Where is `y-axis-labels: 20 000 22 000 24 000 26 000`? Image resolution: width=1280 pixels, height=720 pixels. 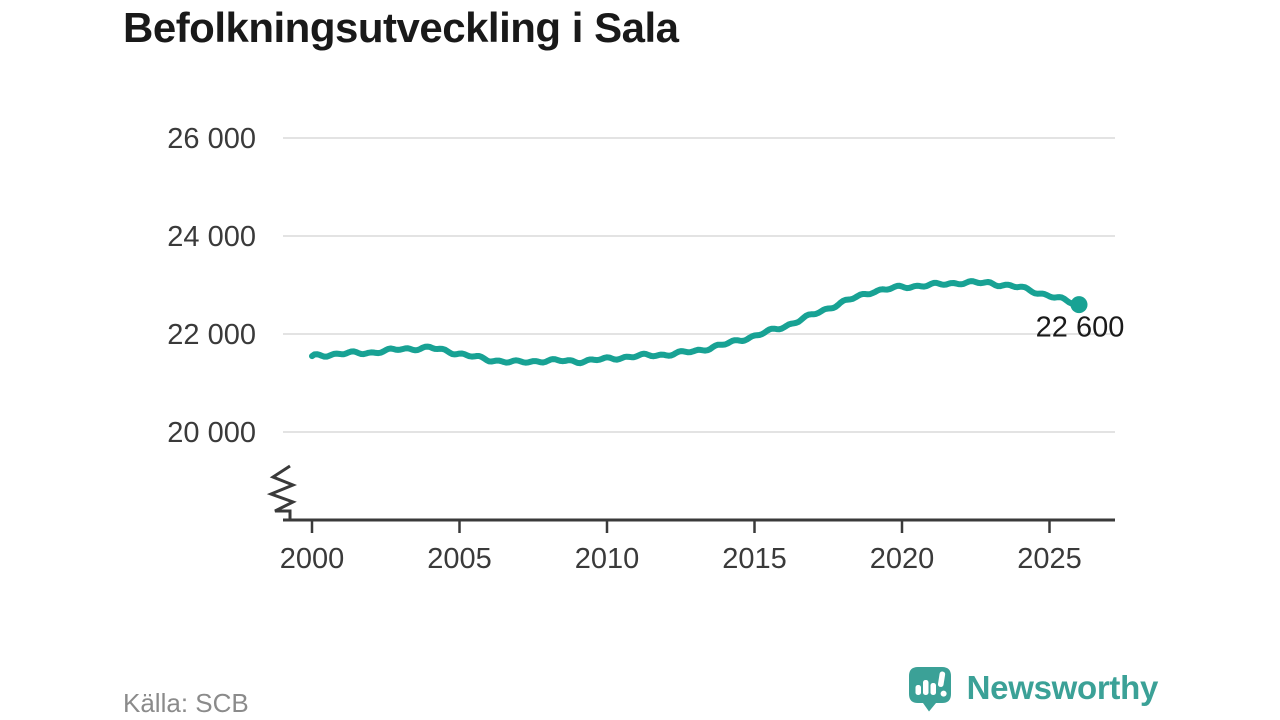
y-axis-labels: 20 000 22 000 24 000 26 000 is located at coordinates (211, 286).